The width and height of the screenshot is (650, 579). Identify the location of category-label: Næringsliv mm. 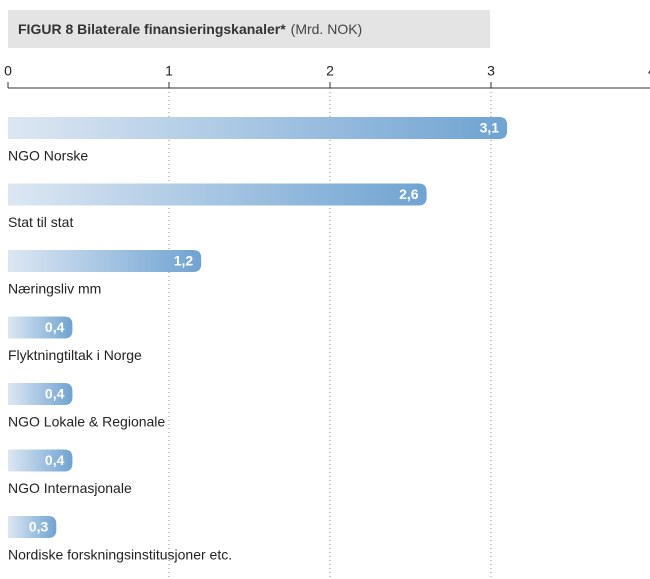
(54, 289).